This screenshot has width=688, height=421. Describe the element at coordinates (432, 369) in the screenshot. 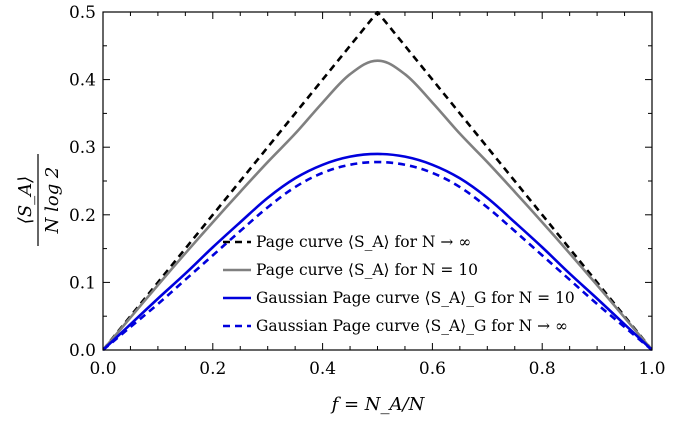

I see `x-tick-label: 0.6` at that location.